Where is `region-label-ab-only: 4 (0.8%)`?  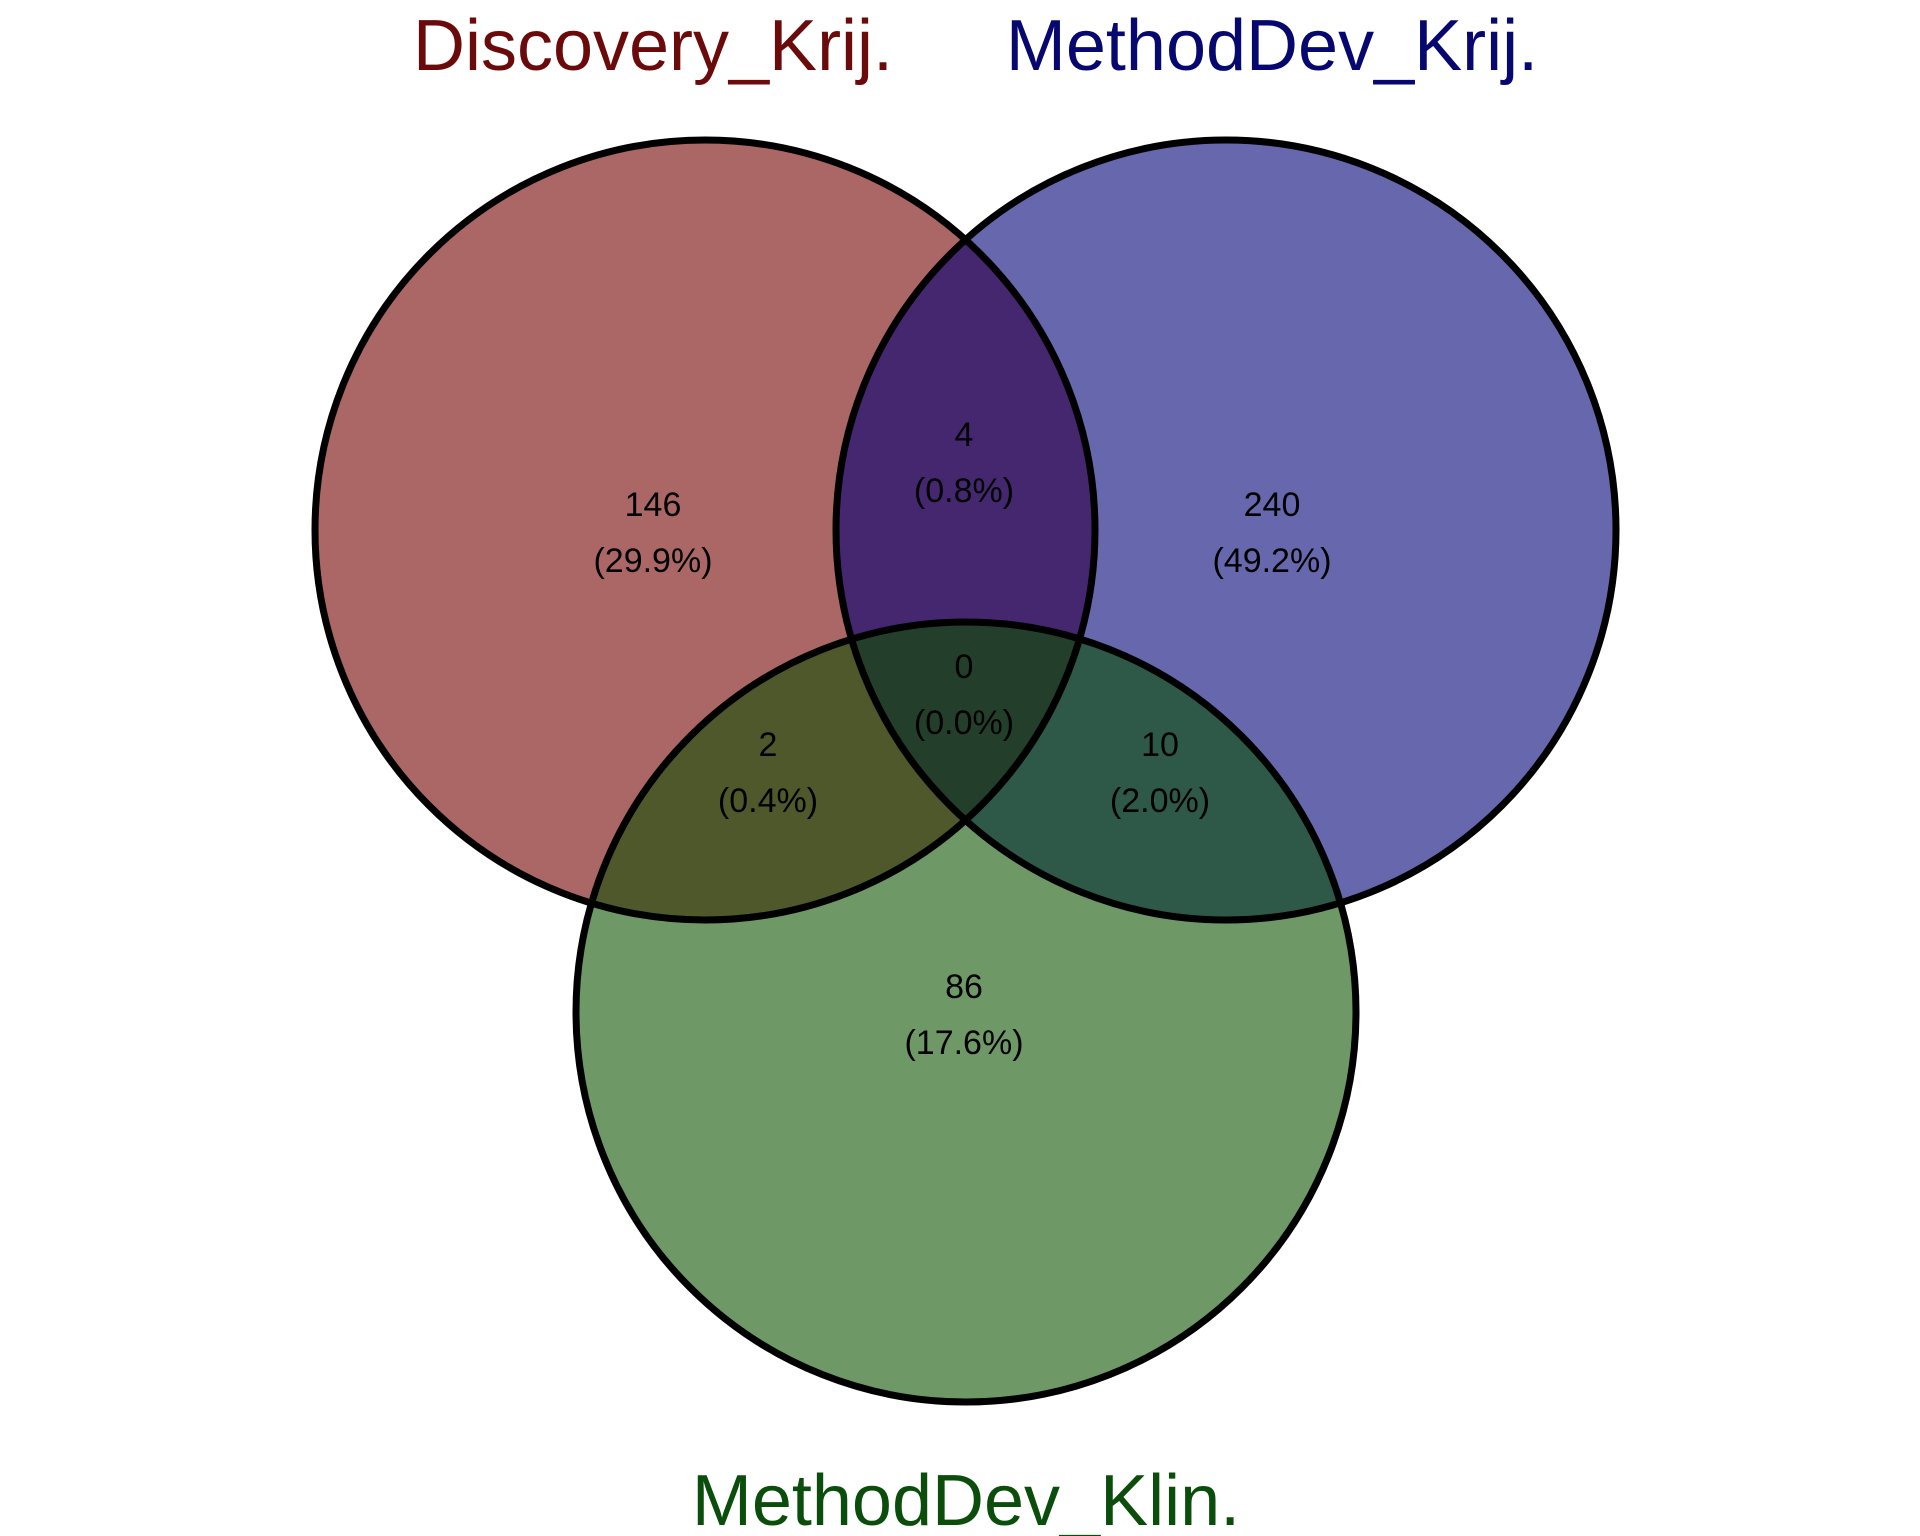
region-label-ab-only: 4 (0.8%) is located at coordinates (964, 463).